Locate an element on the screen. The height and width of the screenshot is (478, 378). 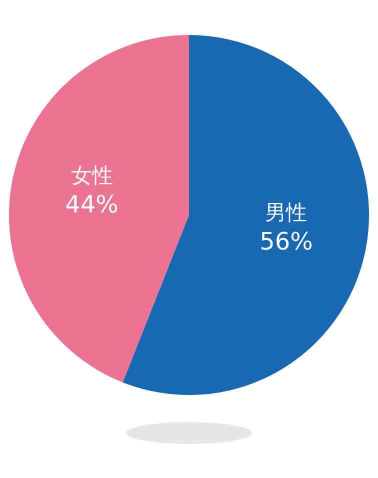
slice-label: 男性 is located at coordinates (286, 212).